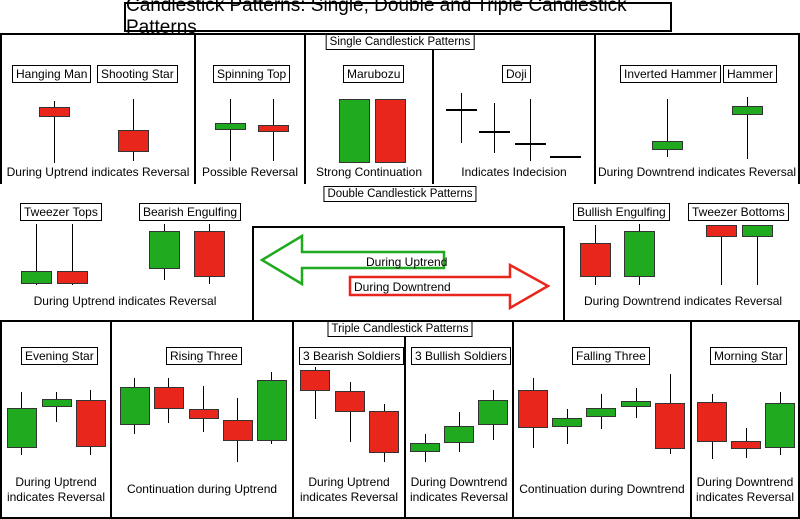 The width and height of the screenshot is (800, 519). What do you see at coordinates (461, 356) in the screenshot?
I see `bullish-soldiers-label: 3 Bullish Soldiers` at bounding box center [461, 356].